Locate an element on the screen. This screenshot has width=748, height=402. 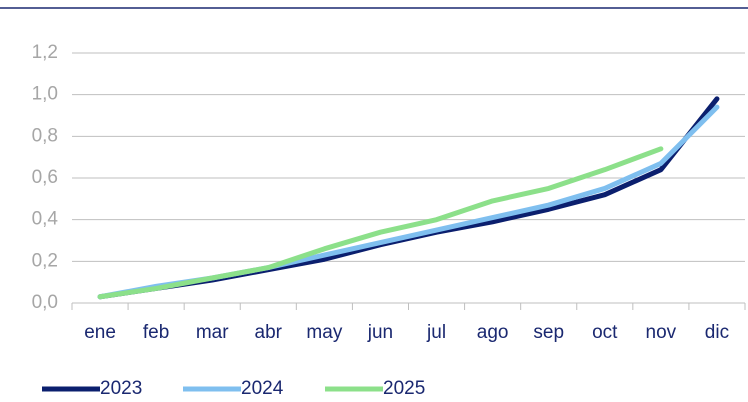
legend-label: 2024 is located at coordinates (262, 388).